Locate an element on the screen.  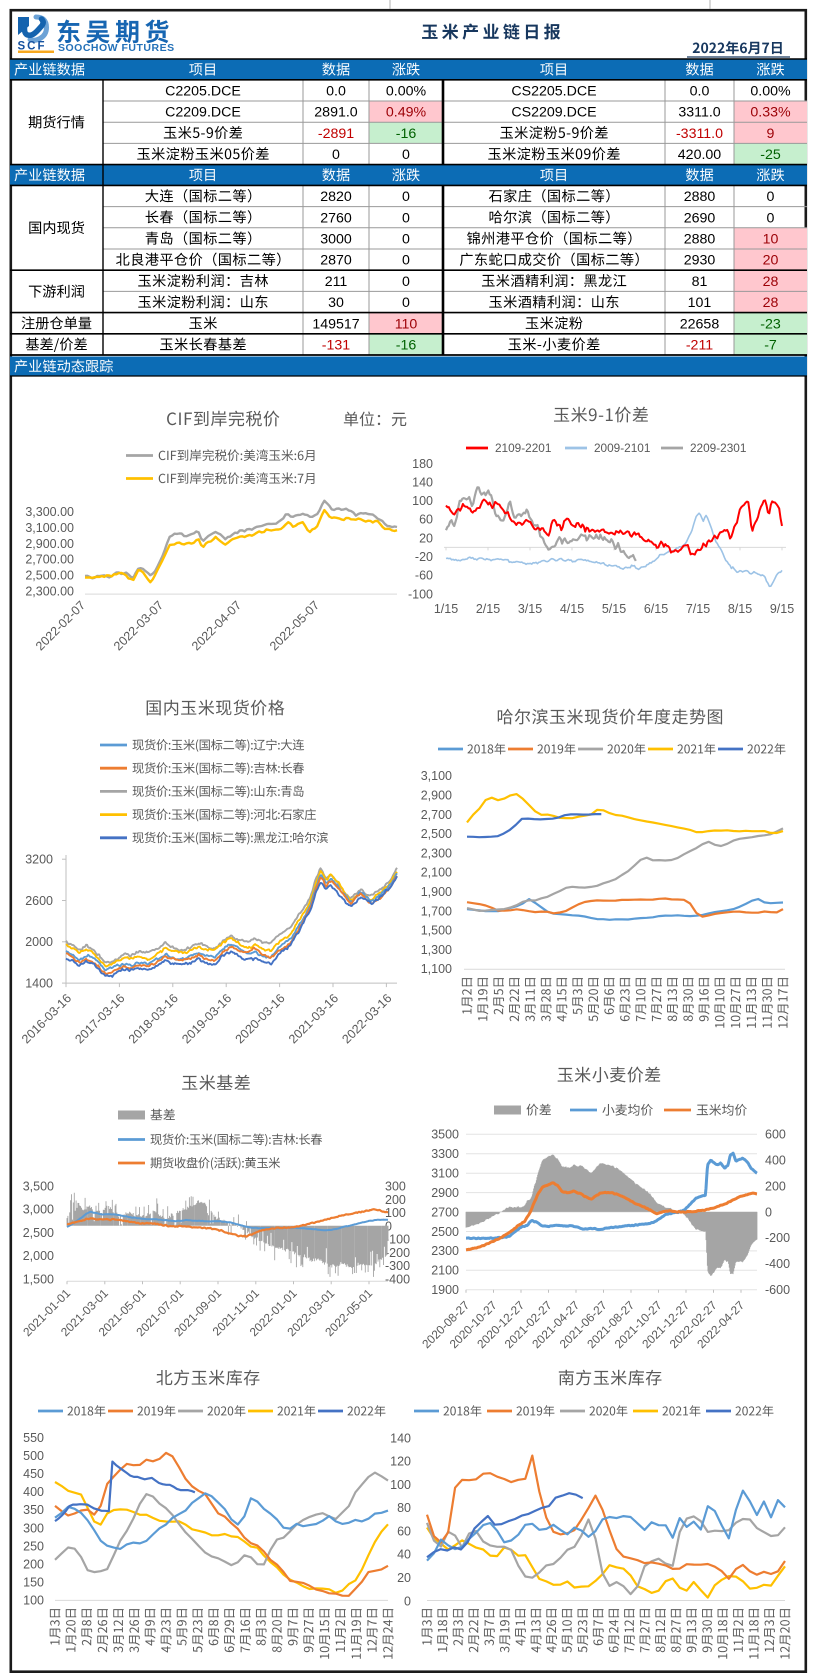
svg-text: -60 is located at coordinates (424, 576).